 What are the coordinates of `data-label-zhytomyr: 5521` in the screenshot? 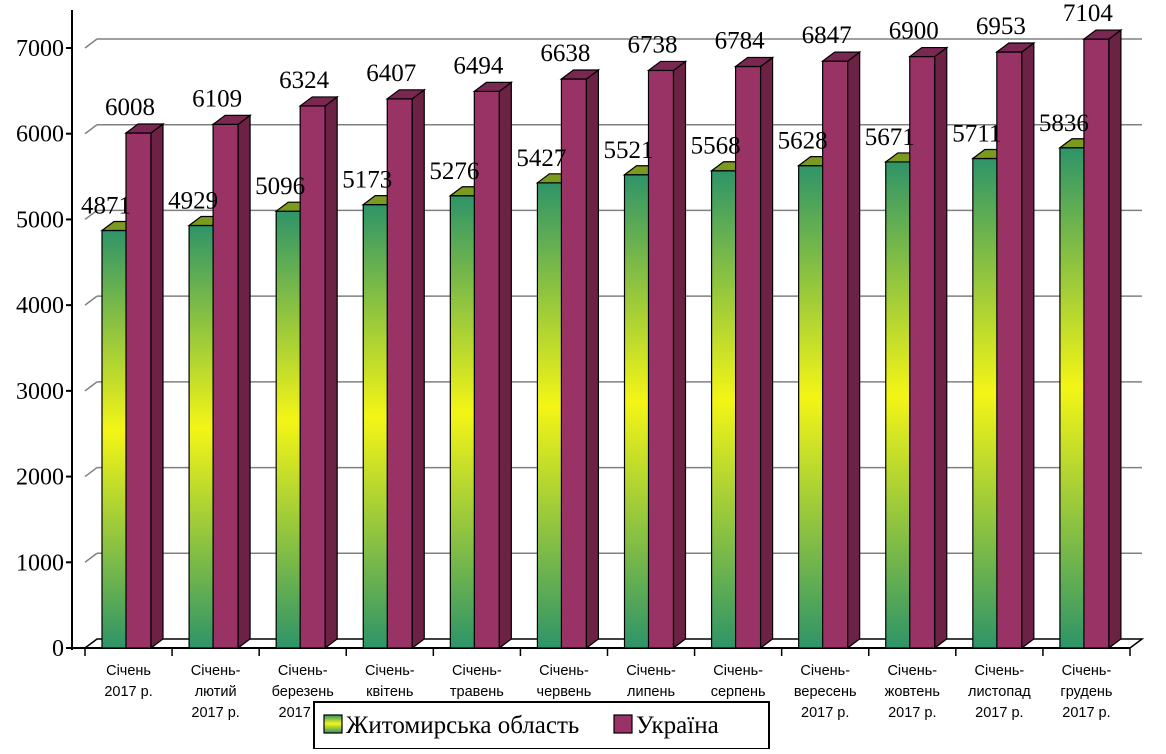 It's located at (629, 150).